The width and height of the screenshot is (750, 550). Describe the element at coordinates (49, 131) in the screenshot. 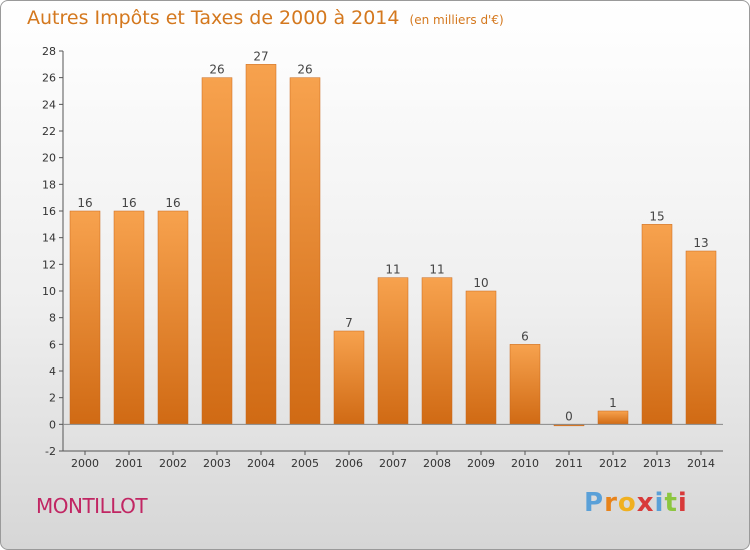

I see `y-tick-label: 22` at that location.